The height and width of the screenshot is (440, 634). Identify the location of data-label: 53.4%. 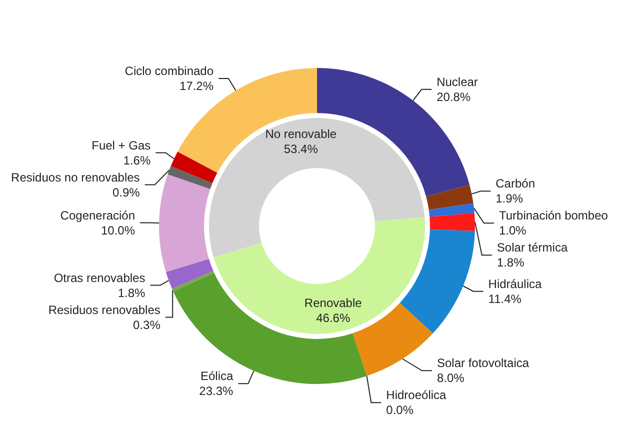
(301, 149).